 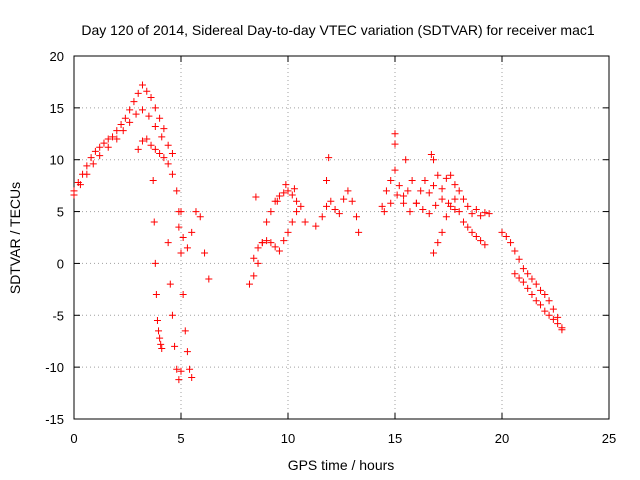 I want to click on x-tick-label: 25, so click(x=609, y=438).